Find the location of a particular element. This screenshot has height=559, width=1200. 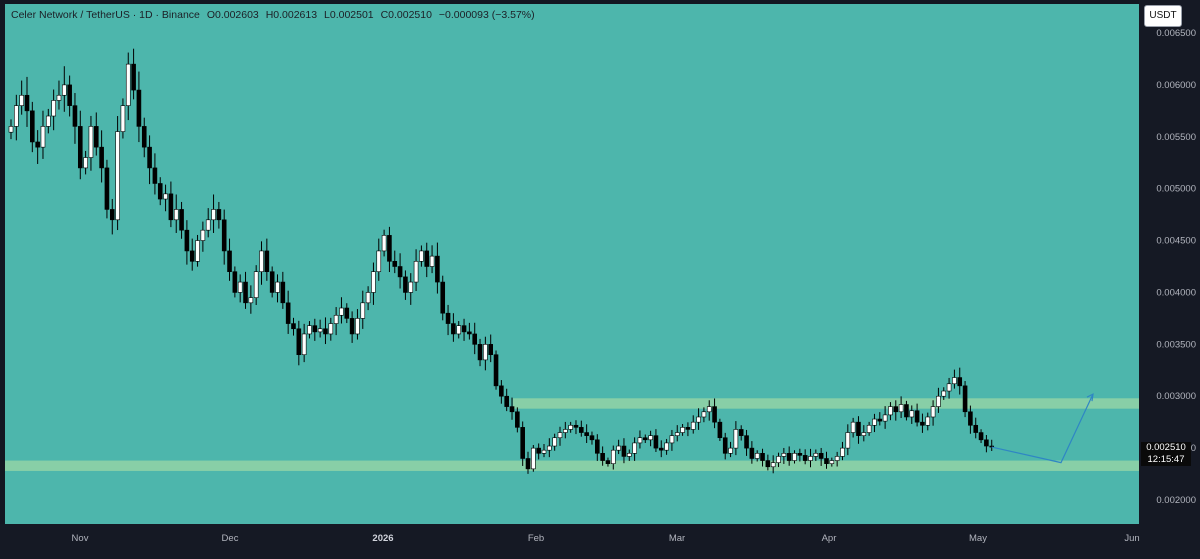

last-price: 0.002510 is located at coordinates (1166, 447).